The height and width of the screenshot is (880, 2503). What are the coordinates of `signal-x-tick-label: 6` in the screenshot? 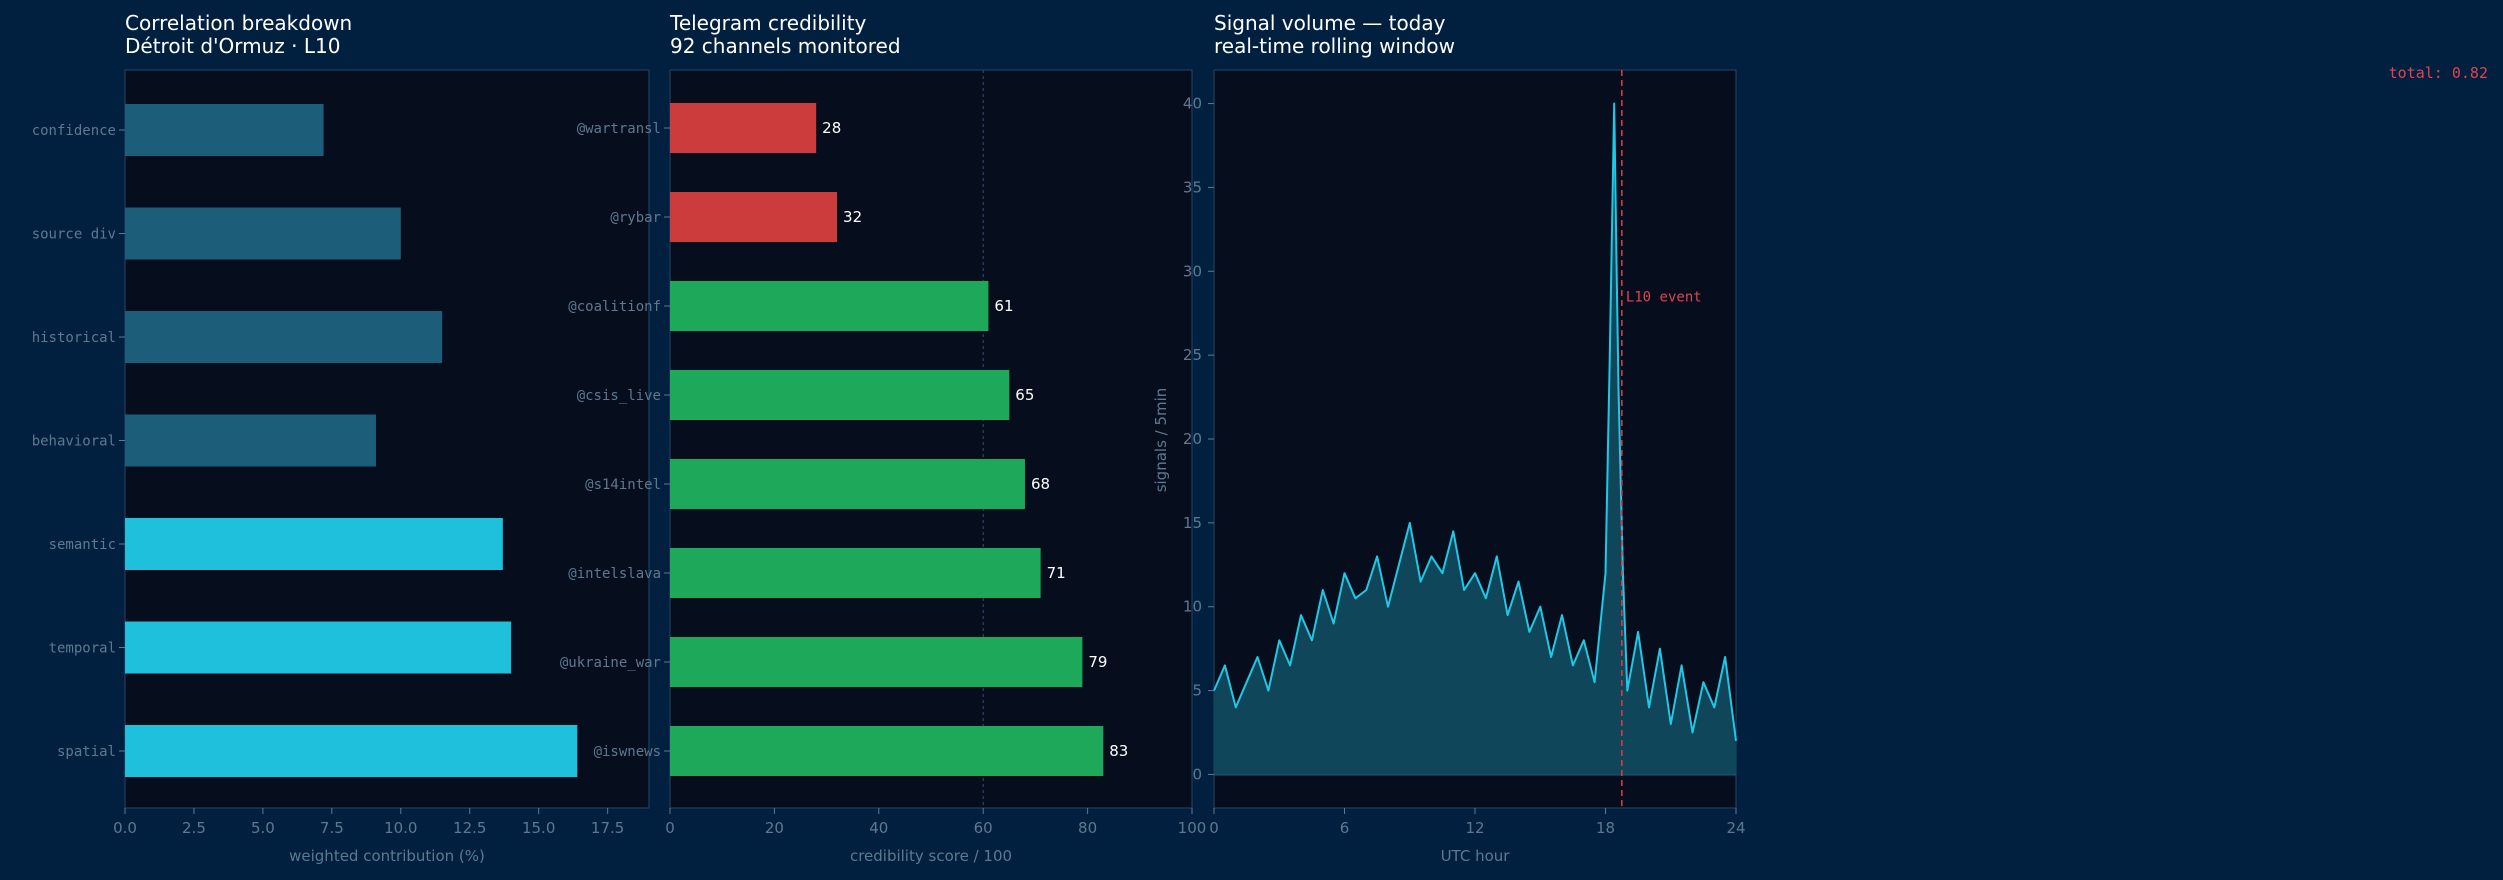 It's located at (1345, 828).